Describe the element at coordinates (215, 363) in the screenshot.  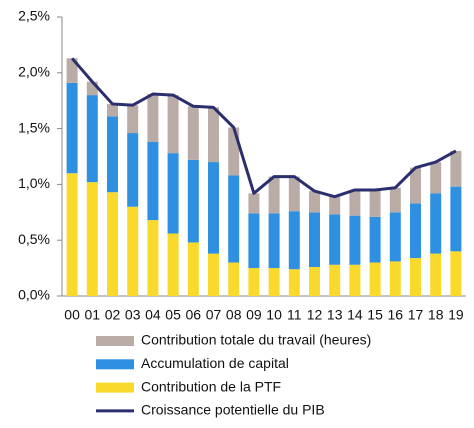
I see `legend-label: Accumulation de capital` at that location.